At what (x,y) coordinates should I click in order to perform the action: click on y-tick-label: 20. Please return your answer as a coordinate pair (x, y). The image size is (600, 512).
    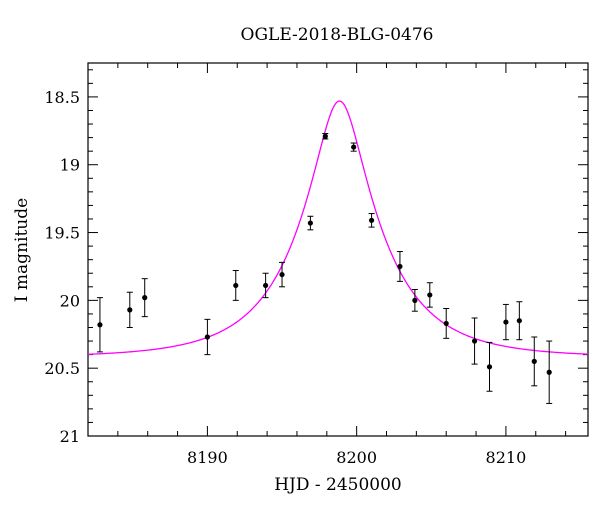
    Looking at the image, I should click on (70, 300).